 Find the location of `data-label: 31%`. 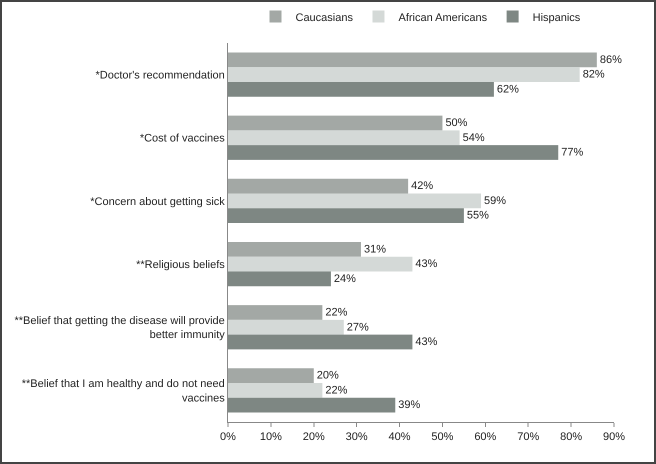

data-label: 31% is located at coordinates (375, 249).